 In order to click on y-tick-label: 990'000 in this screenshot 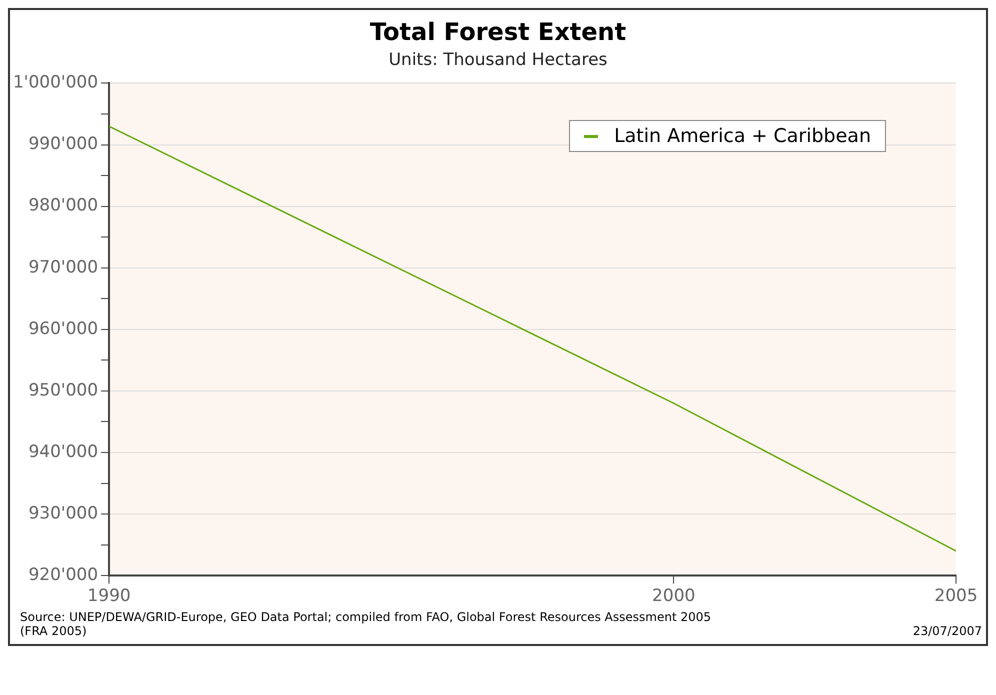, I will do `click(63, 144)`.